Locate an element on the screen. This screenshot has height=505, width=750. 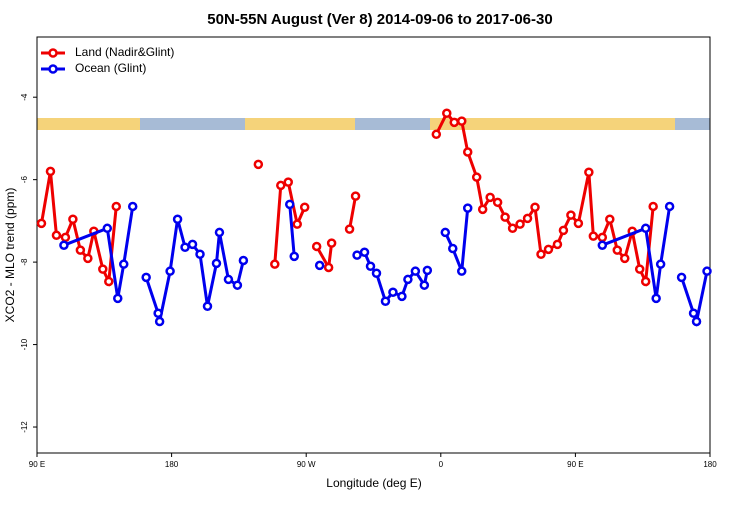
map-strip is located at coordinates (373, 124).